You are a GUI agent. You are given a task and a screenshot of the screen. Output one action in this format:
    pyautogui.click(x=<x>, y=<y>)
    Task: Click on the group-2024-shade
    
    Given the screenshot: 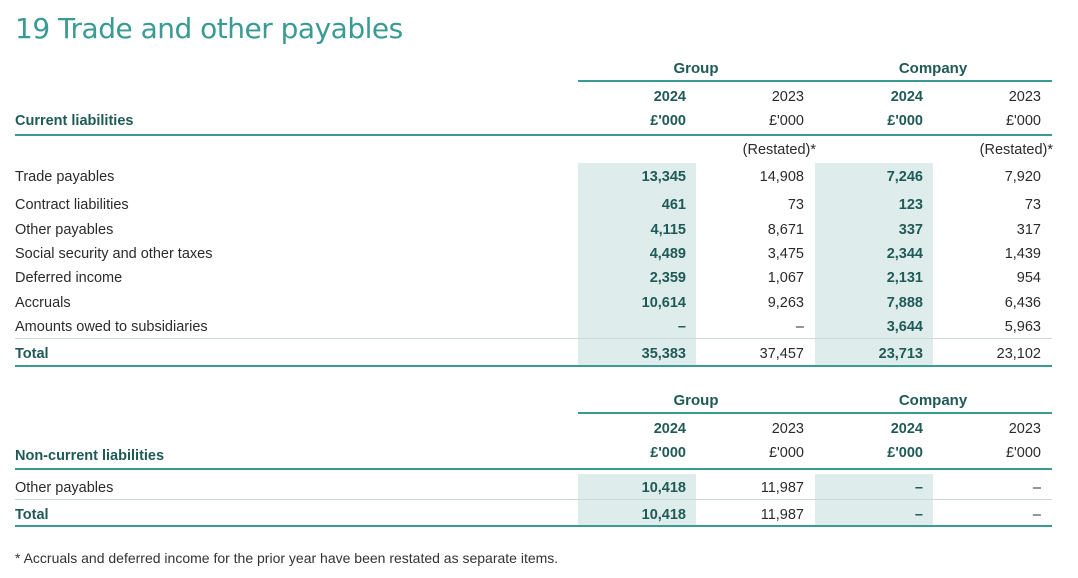 What is the action you would take?
    pyautogui.click(x=637, y=264)
    